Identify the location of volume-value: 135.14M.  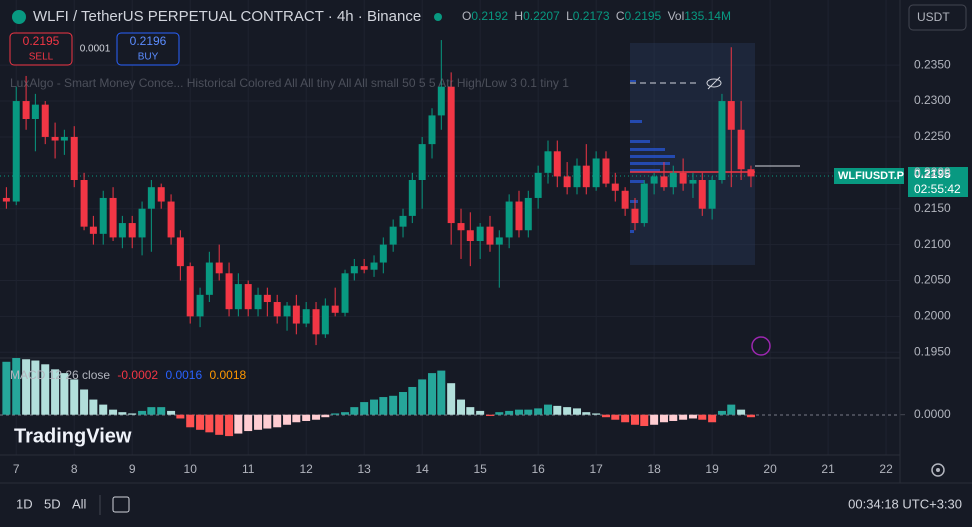
(707, 16).